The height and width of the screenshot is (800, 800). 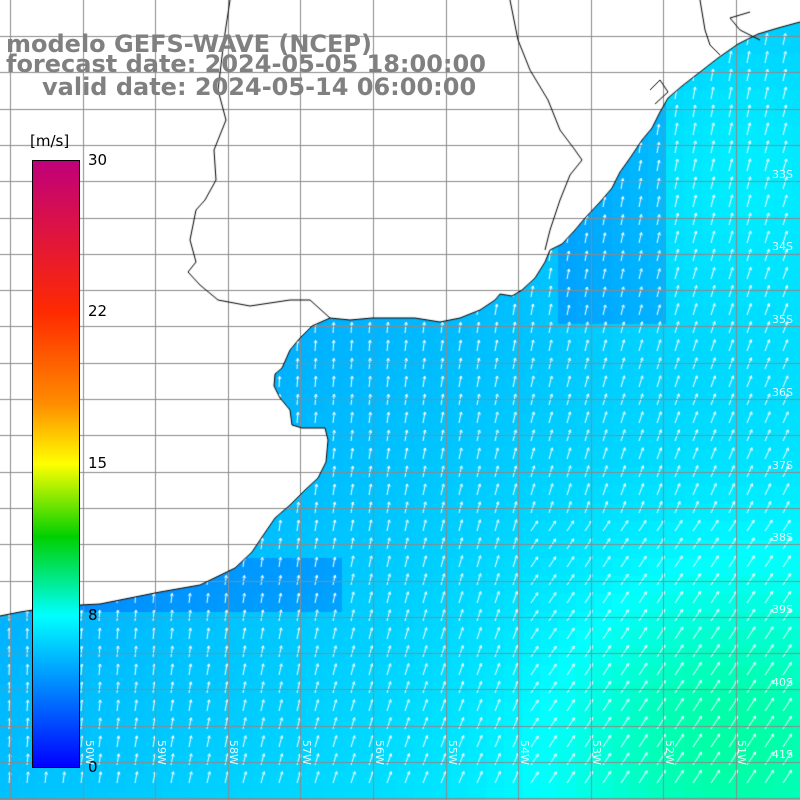 What do you see at coordinates (98, 311) in the screenshot?
I see `colorbar-tick-22: 22` at bounding box center [98, 311].